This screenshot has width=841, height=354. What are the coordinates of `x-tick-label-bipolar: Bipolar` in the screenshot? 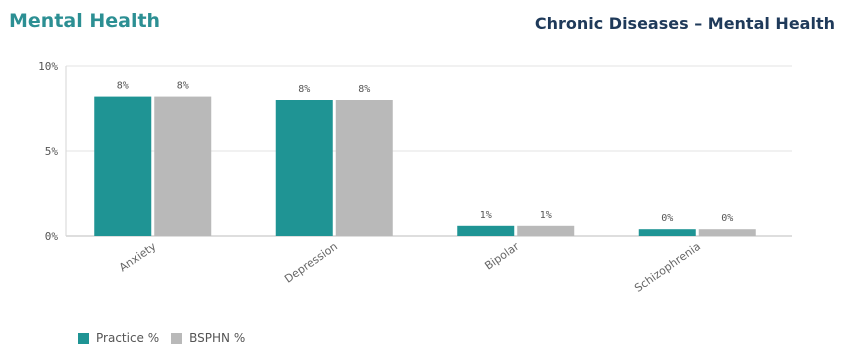 It's located at (501, 256).